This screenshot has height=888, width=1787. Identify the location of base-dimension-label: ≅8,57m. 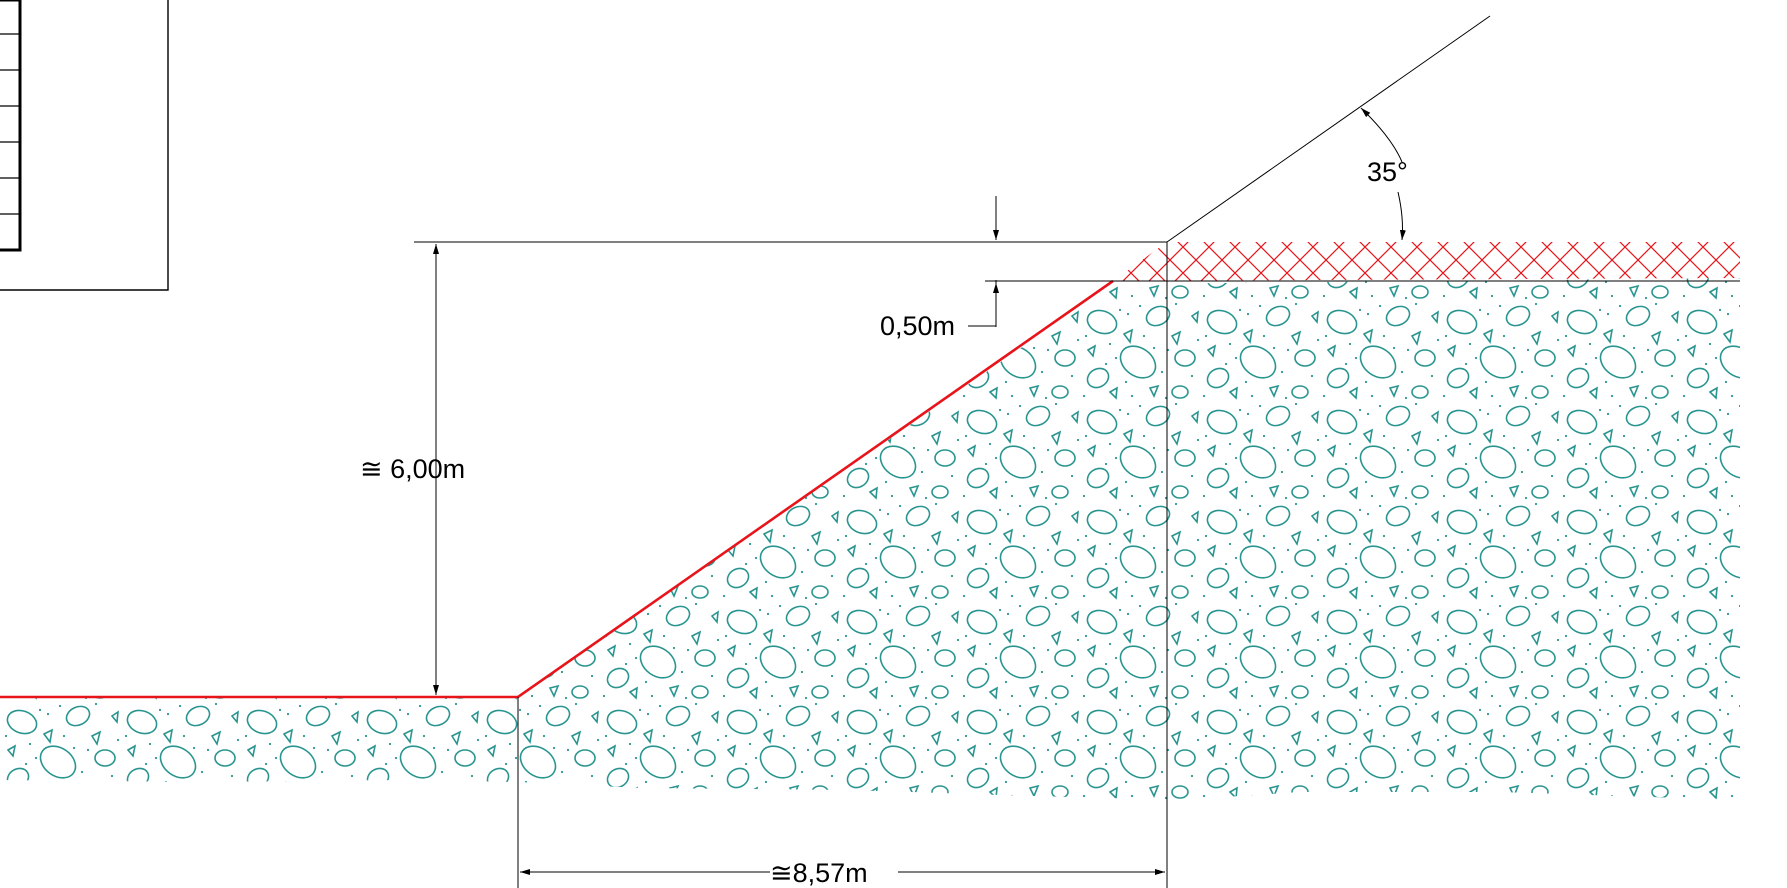
(819, 873).